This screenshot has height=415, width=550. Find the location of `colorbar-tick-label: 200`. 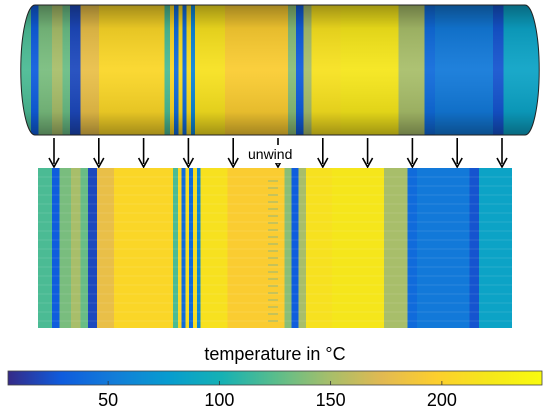

colorbar-tick-label: 200 is located at coordinates (442, 400).